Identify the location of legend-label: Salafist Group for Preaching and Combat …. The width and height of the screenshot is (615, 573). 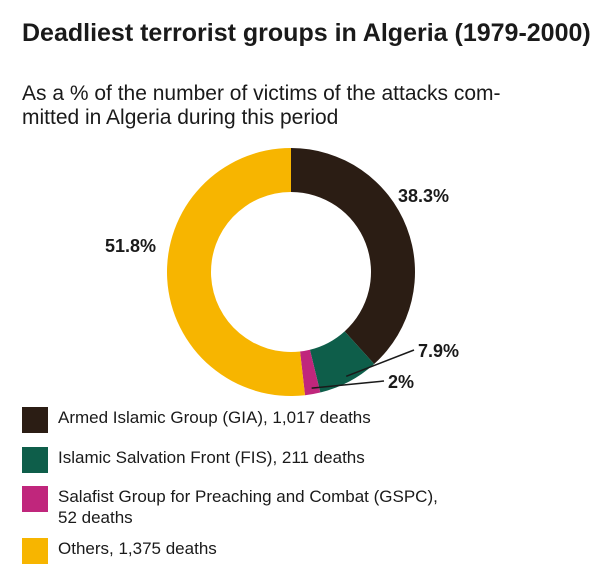
(248, 507).